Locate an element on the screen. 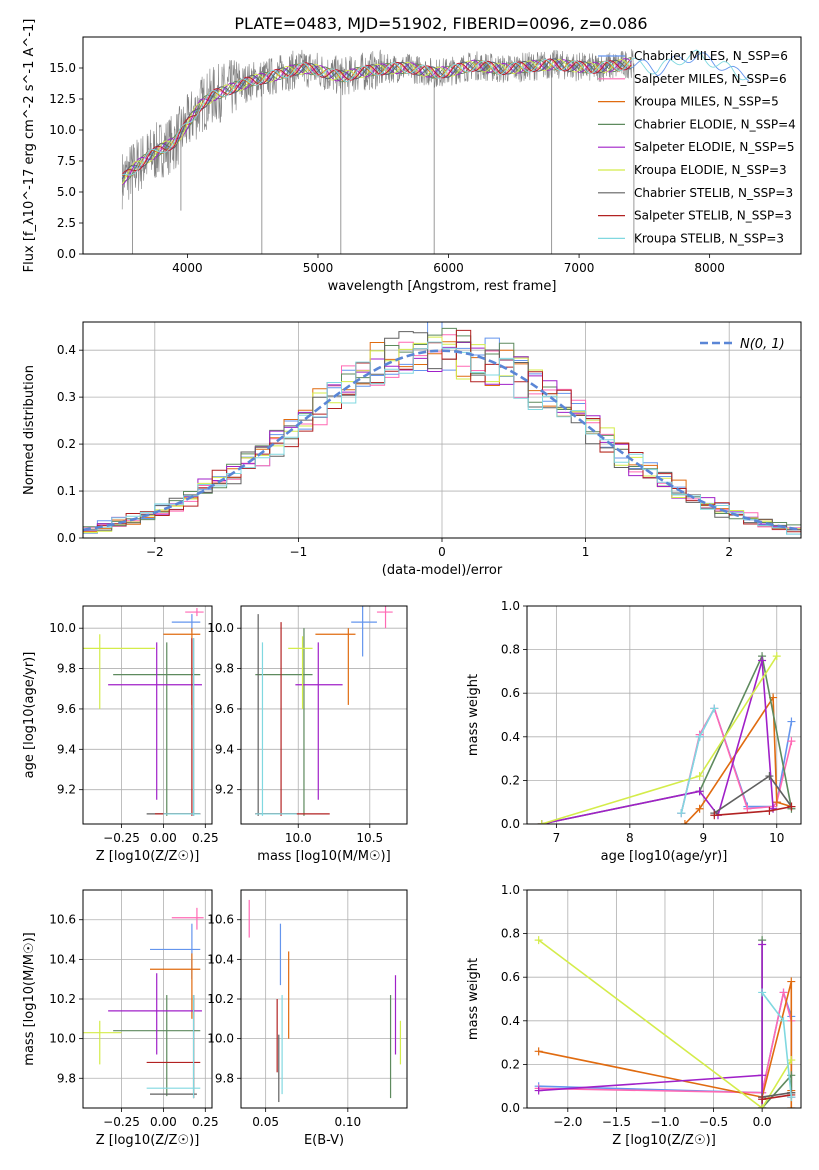  model-spectrum-chabrier-stelib is located at coordinates (376, 119).